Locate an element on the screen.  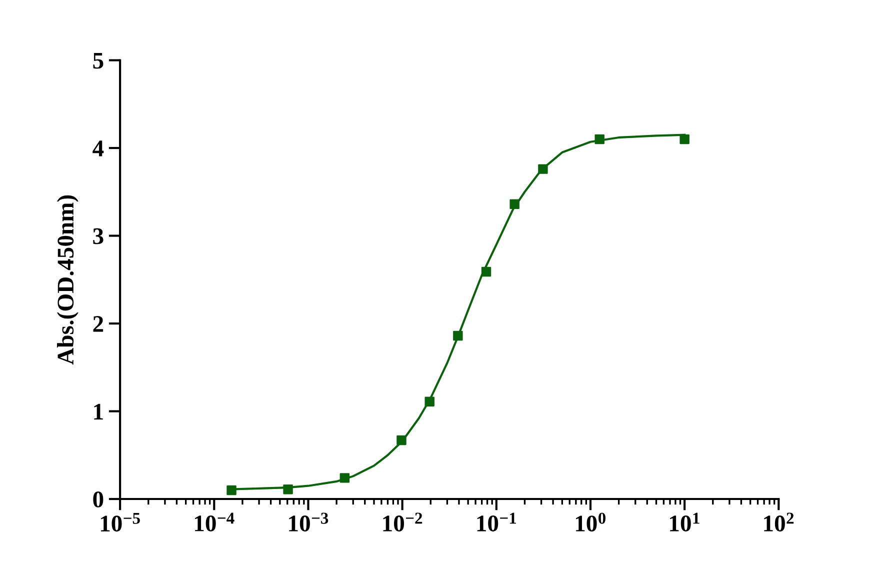
x-tick-label: 10$^{−1}$ is located at coordinates (496, 522).